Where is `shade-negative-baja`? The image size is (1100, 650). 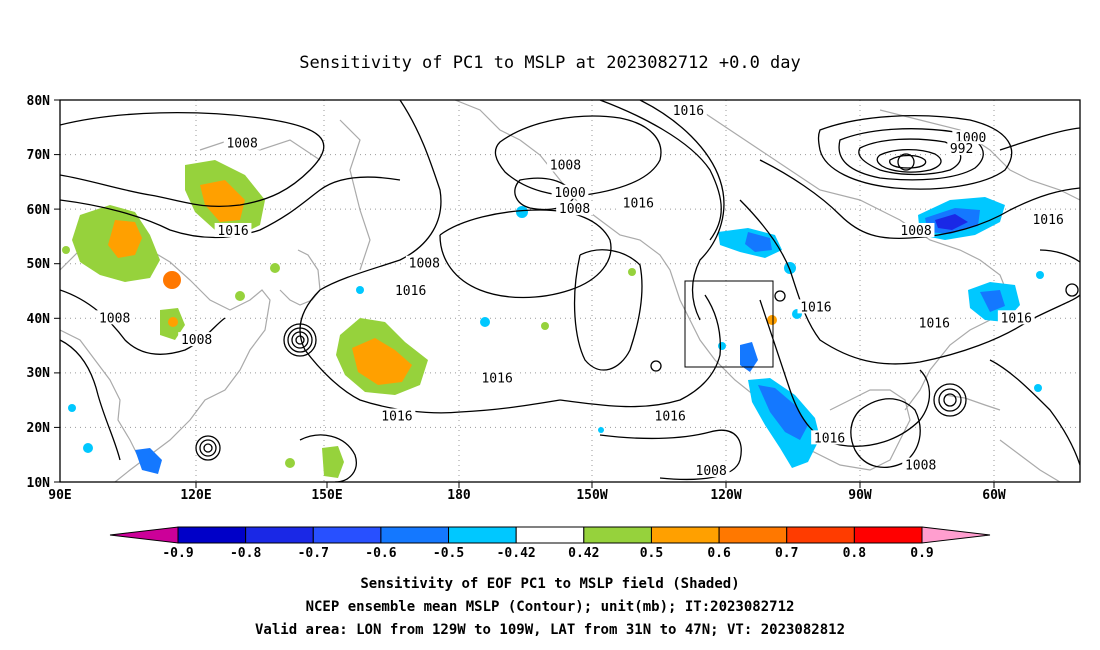
shade-negative-baja is located at coordinates (749, 357).